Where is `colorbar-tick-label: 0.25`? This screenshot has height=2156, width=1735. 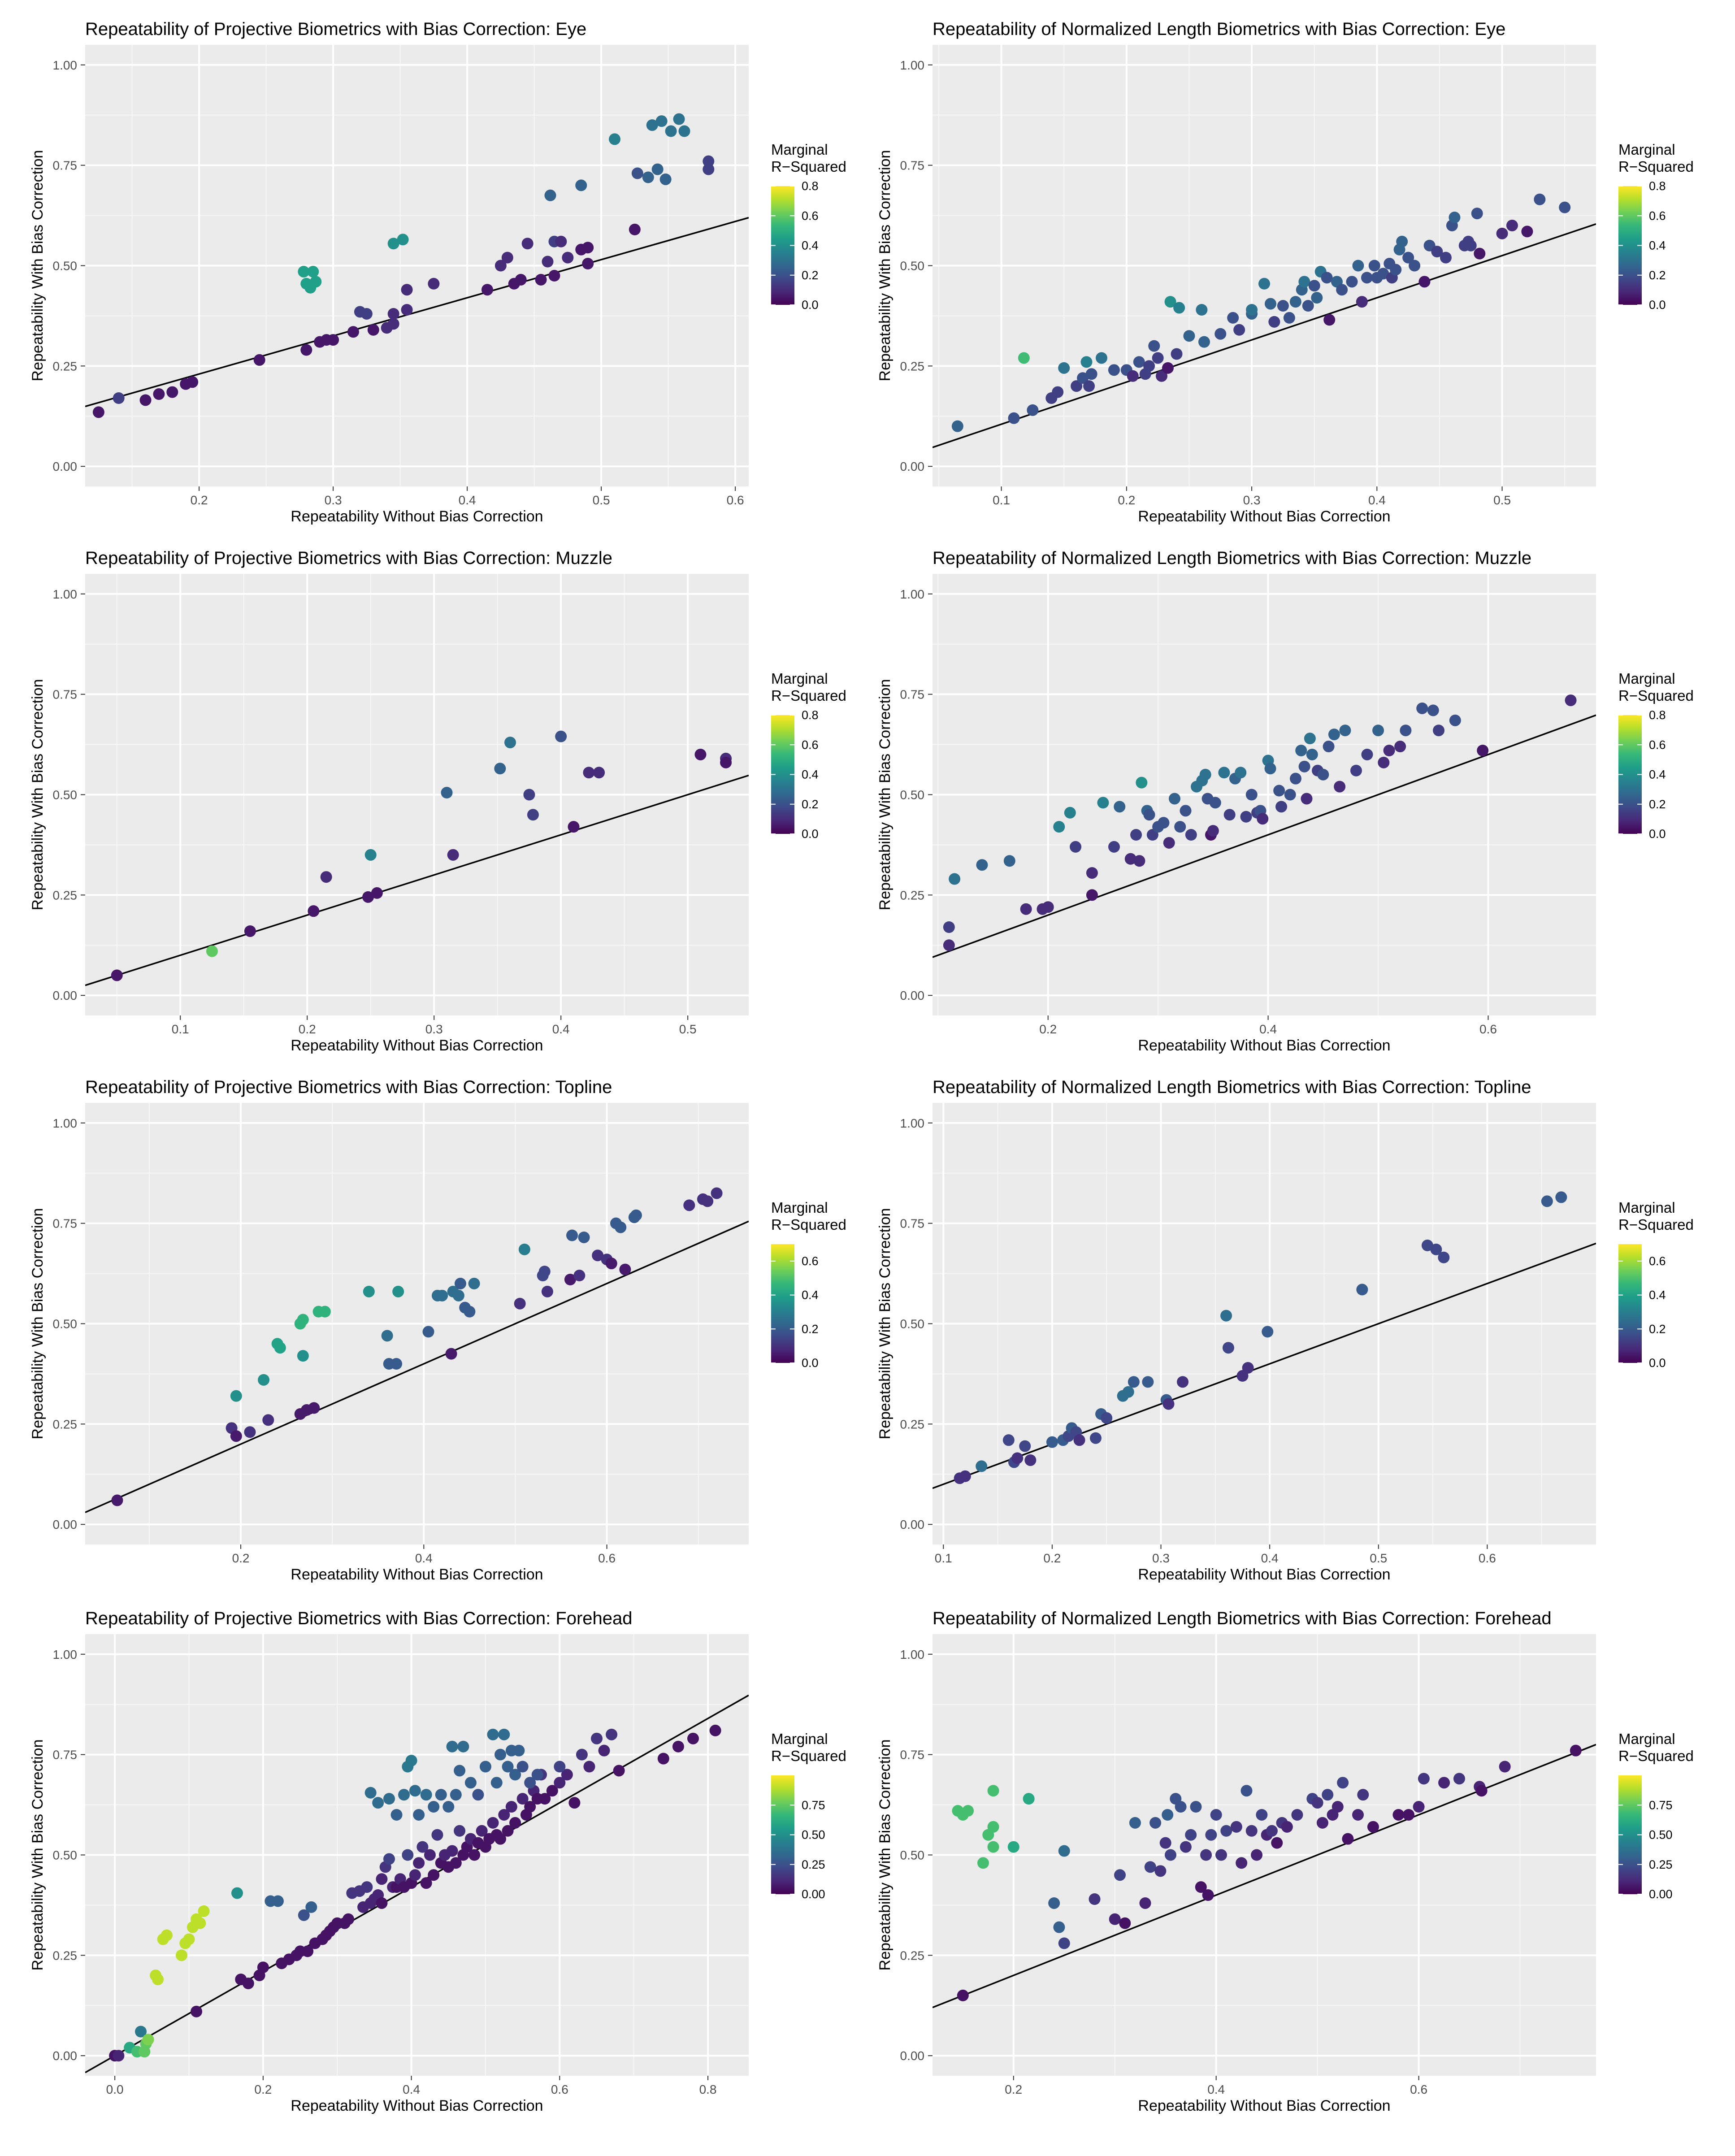
colorbar-tick-label: 0.25 is located at coordinates (1661, 1864).